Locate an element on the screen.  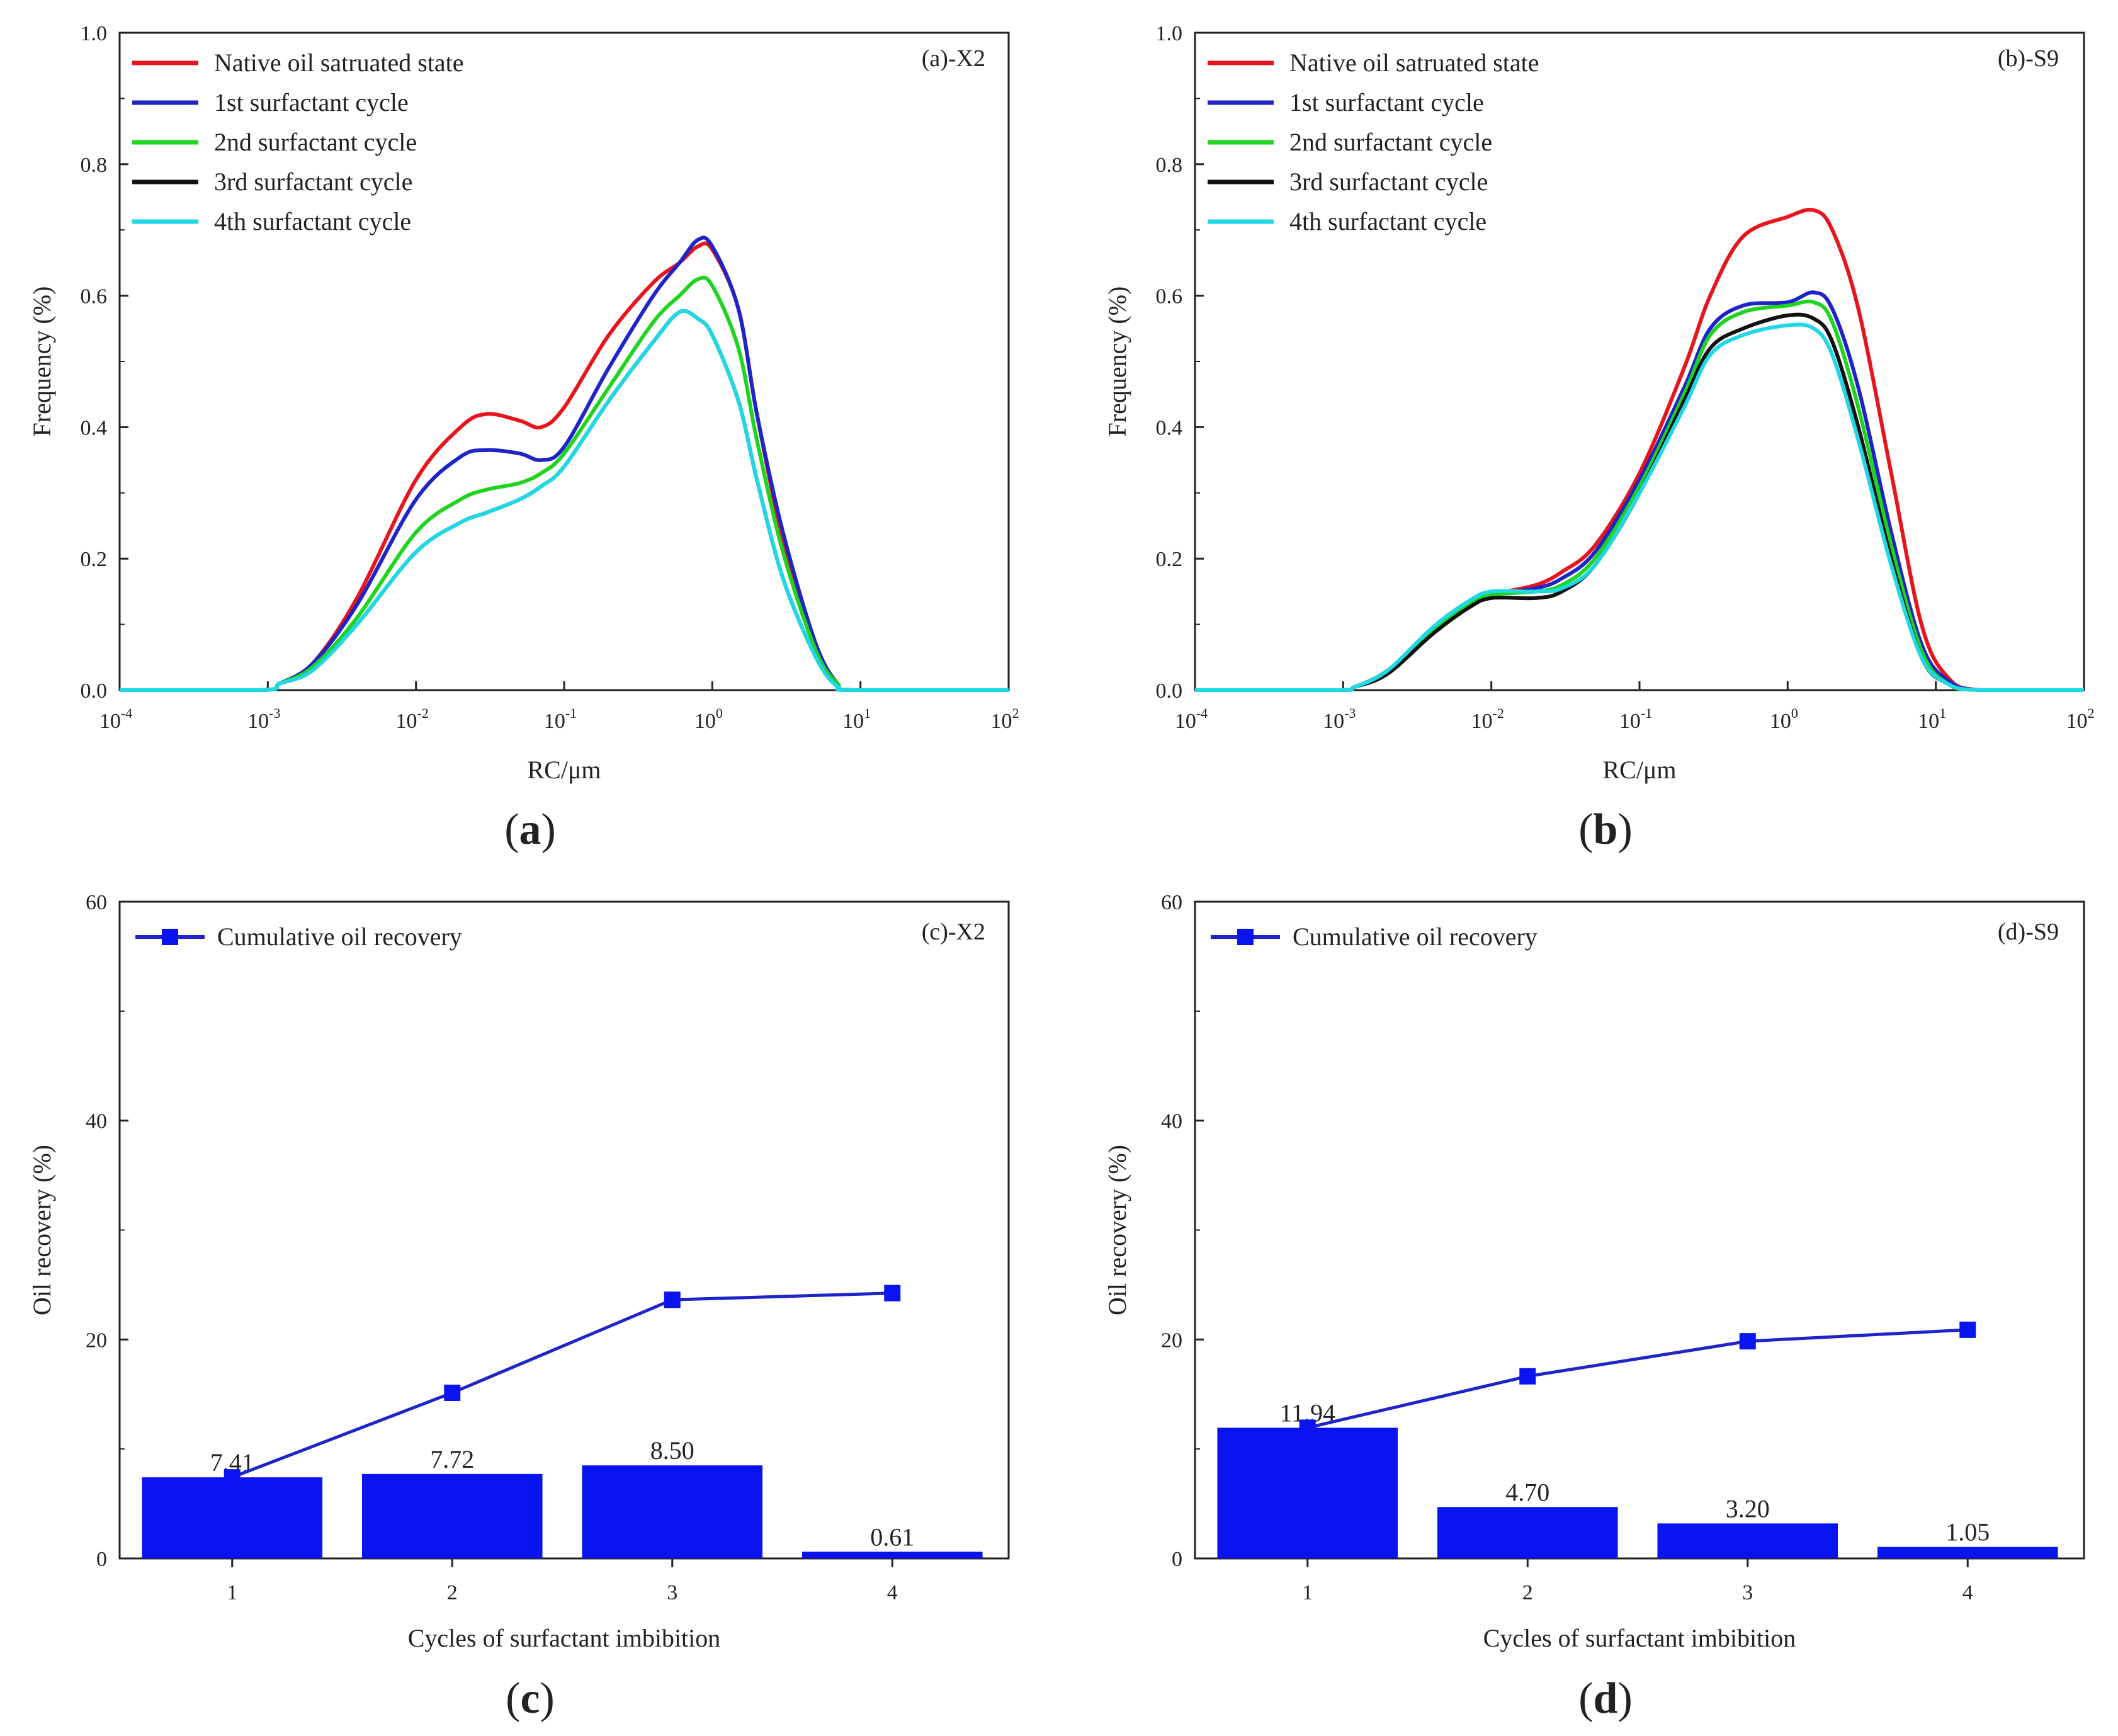
caption-letter: a is located at coordinates (530, 829).